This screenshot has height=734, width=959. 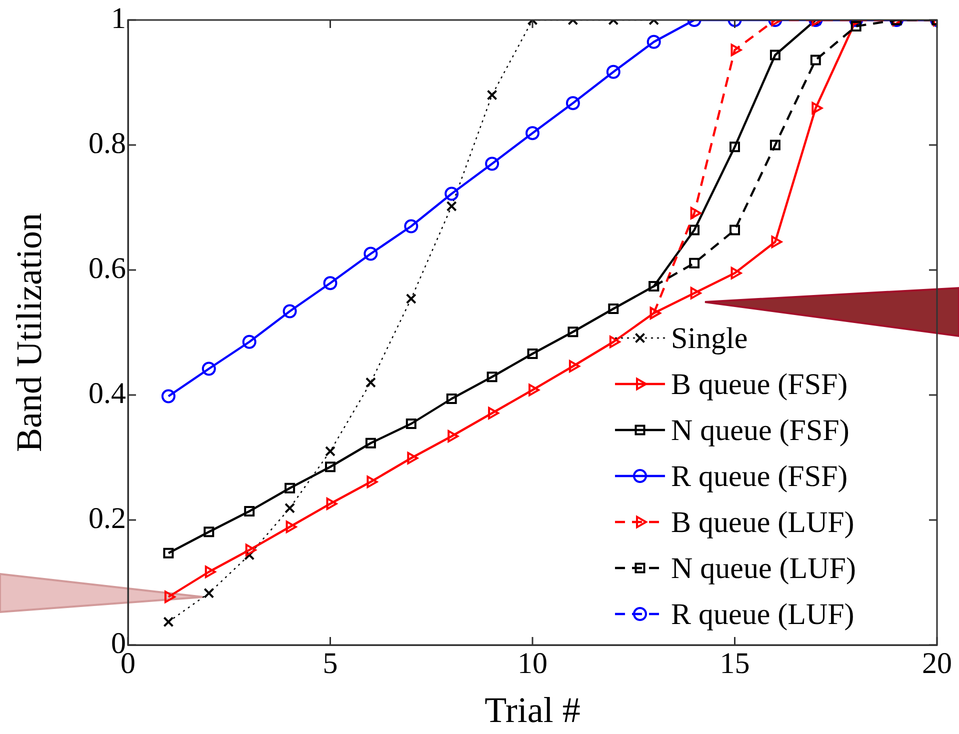 What do you see at coordinates (330, 663) in the screenshot?
I see `x-tick-label: 5` at bounding box center [330, 663].